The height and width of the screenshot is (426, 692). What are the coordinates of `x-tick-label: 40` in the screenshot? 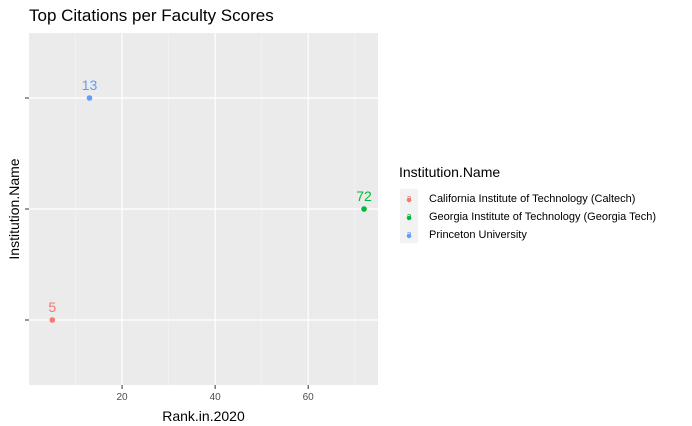 It's located at (216, 397).